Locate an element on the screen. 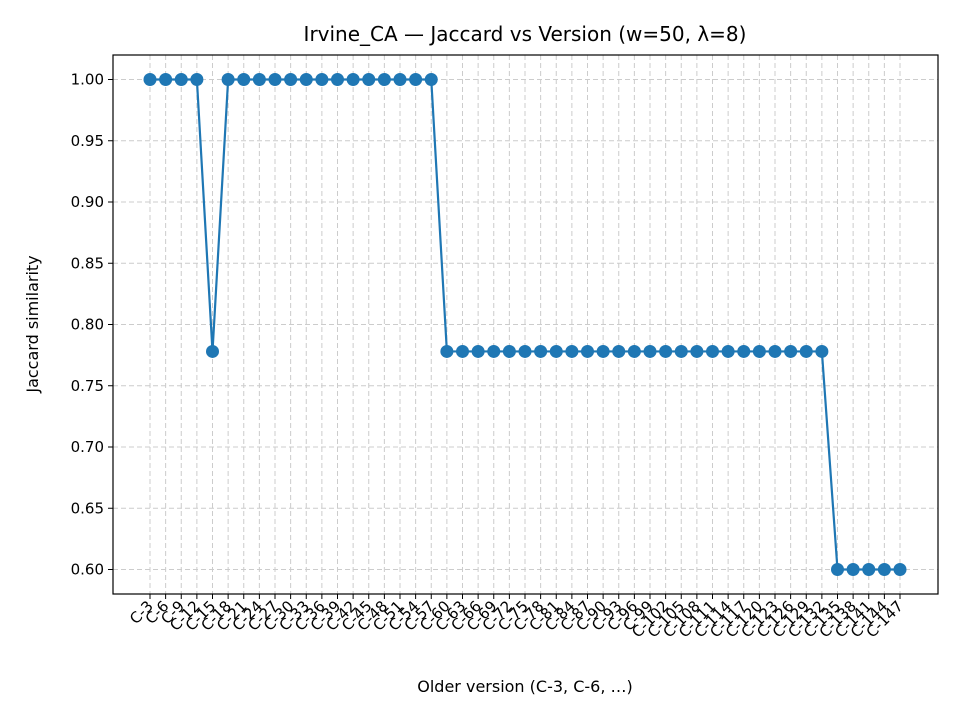  y-tick-label: 0.85 is located at coordinates (87, 263).